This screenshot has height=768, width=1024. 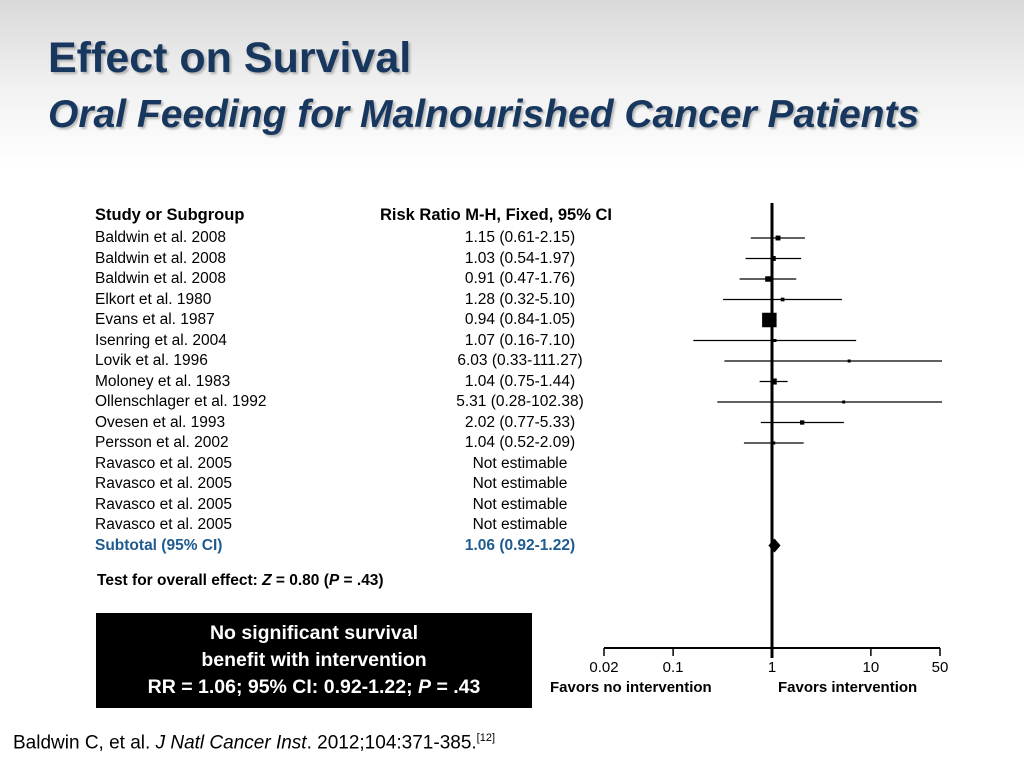 What do you see at coordinates (300, 580) in the screenshot?
I see `test-mid: = 0.80 (` at bounding box center [300, 580].